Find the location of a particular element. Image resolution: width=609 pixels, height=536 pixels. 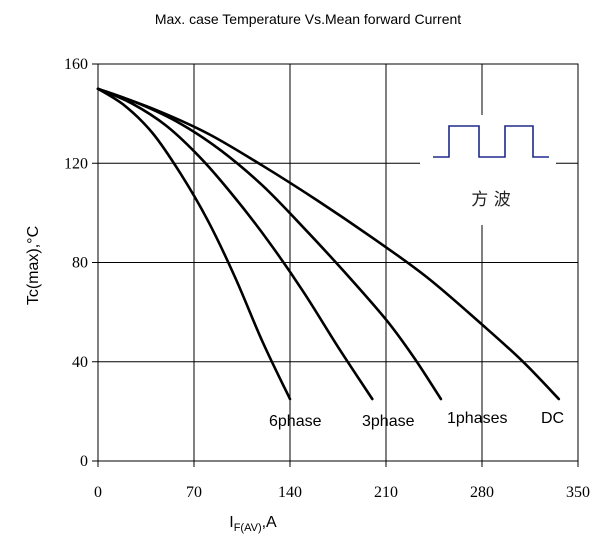

y-tick-label: 80 is located at coordinates (80, 263).